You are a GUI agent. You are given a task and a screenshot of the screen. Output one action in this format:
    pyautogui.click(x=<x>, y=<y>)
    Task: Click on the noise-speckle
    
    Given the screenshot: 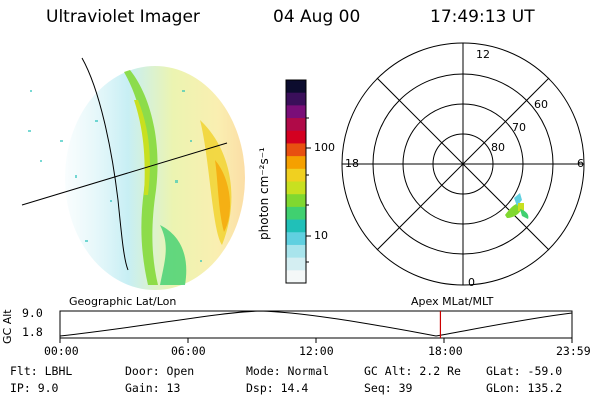 What is the action you would take?
    pyautogui.click(x=115, y=176)
    